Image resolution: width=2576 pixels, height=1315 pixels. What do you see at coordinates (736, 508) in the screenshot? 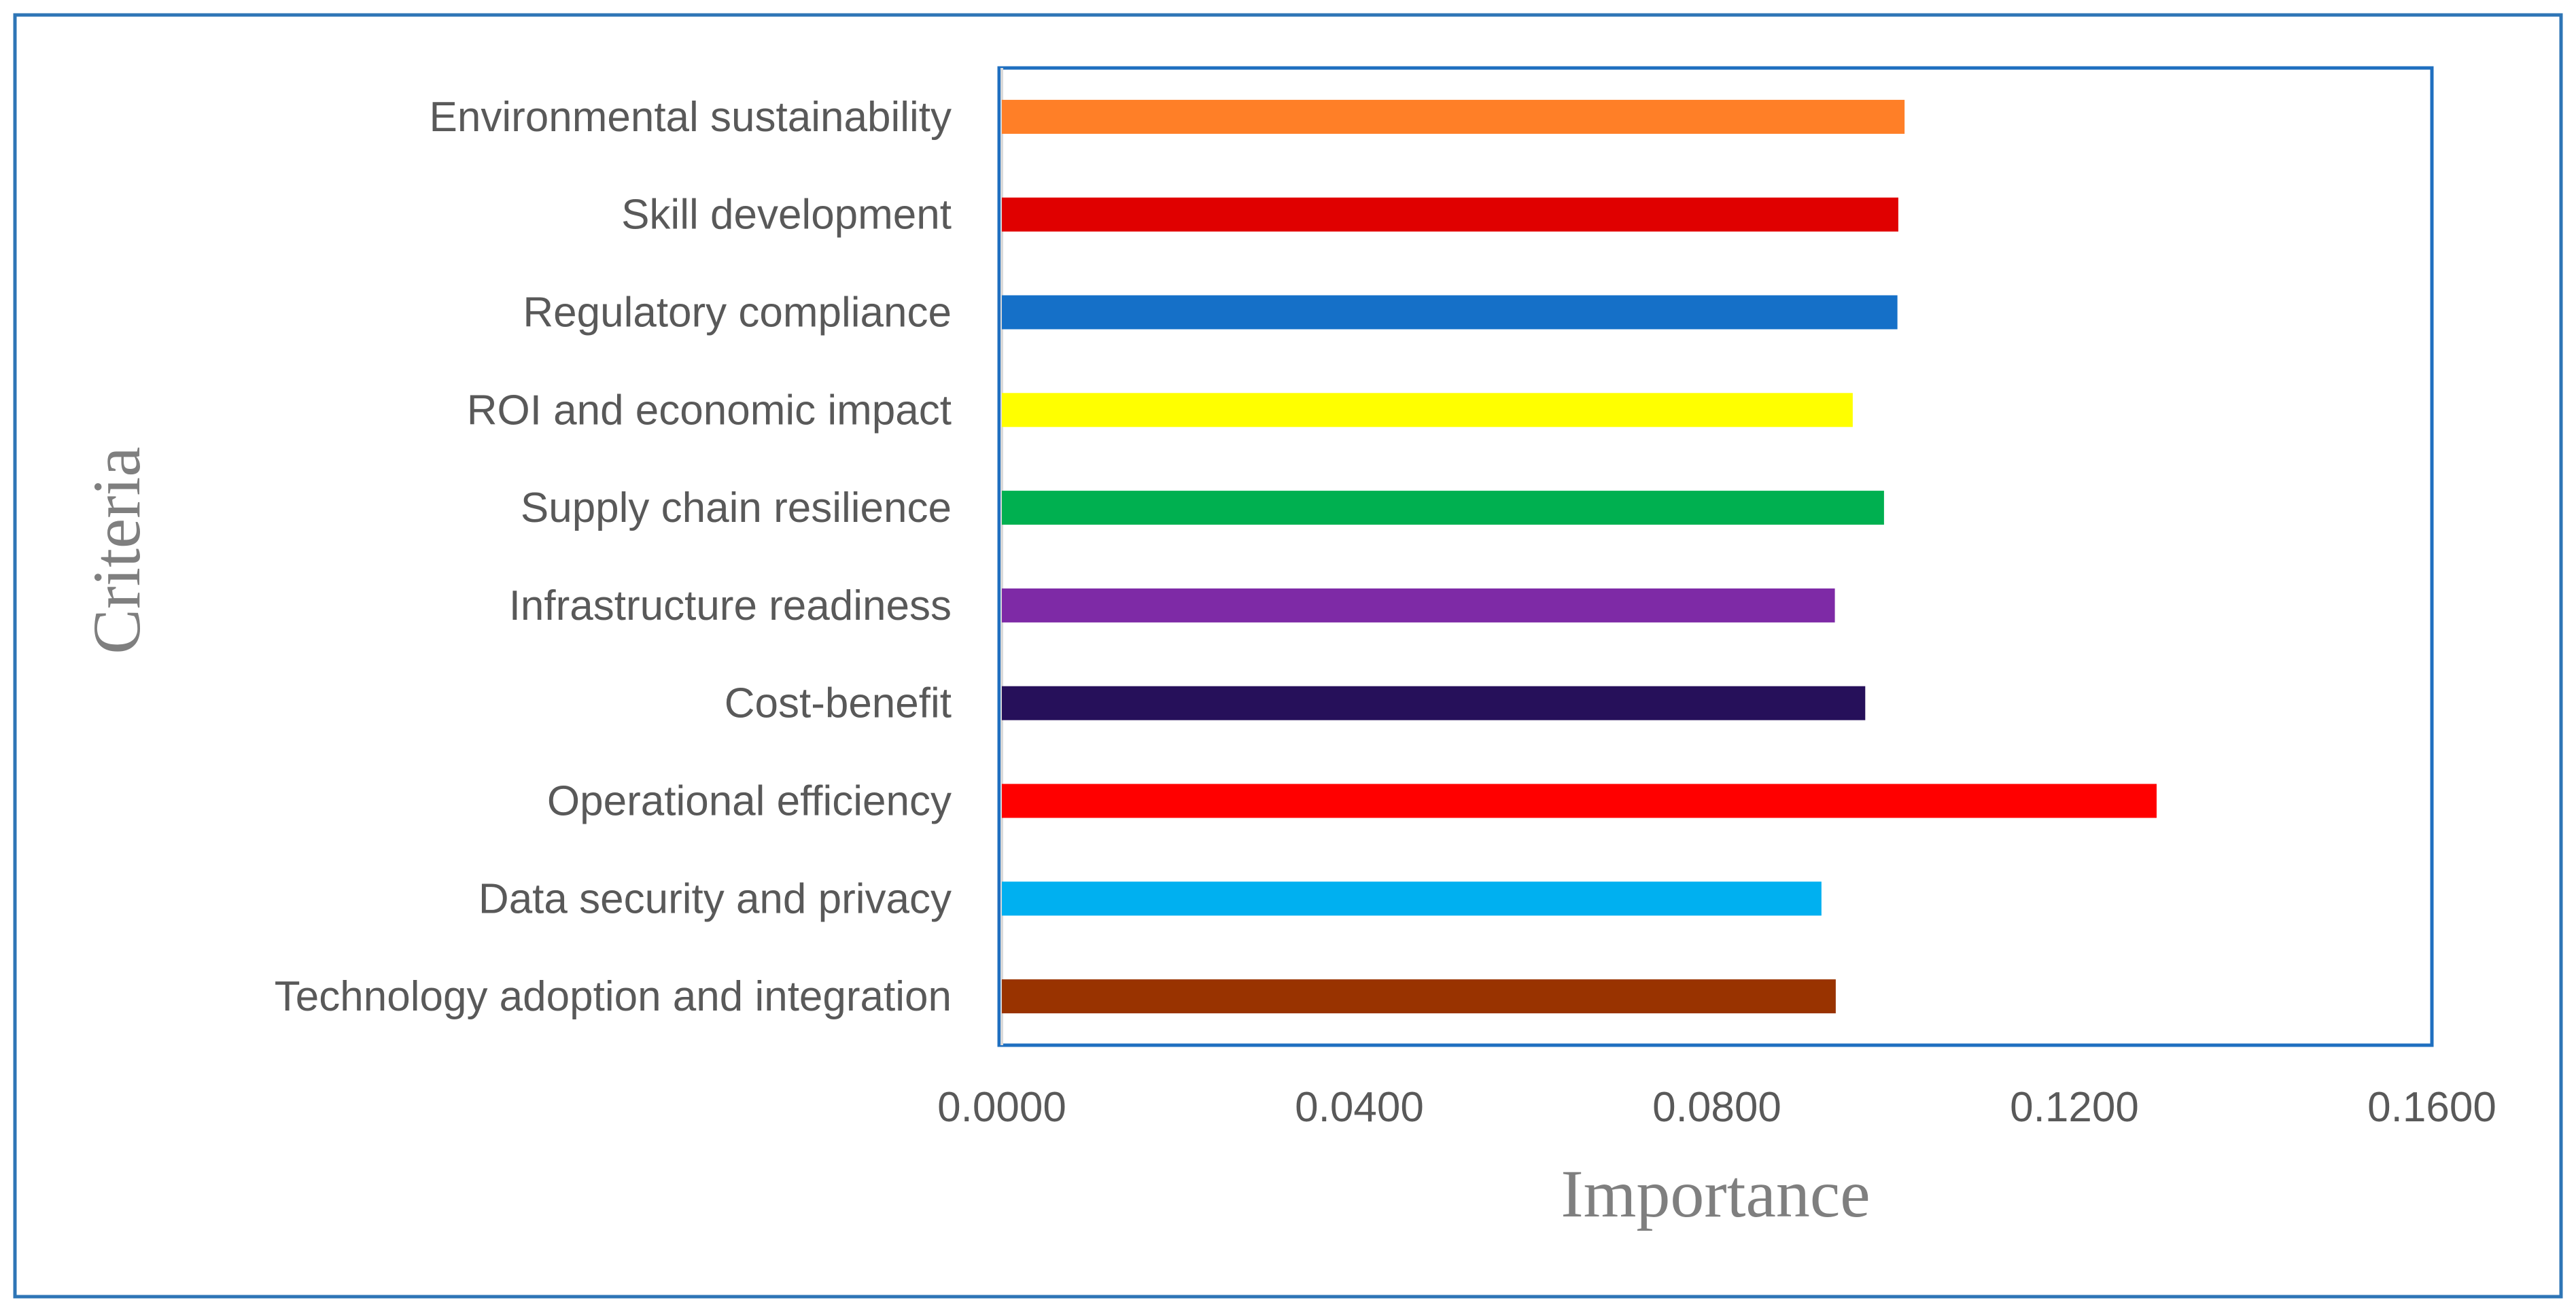
I see `category-label-4: Supply chain resilience` at bounding box center [736, 508].